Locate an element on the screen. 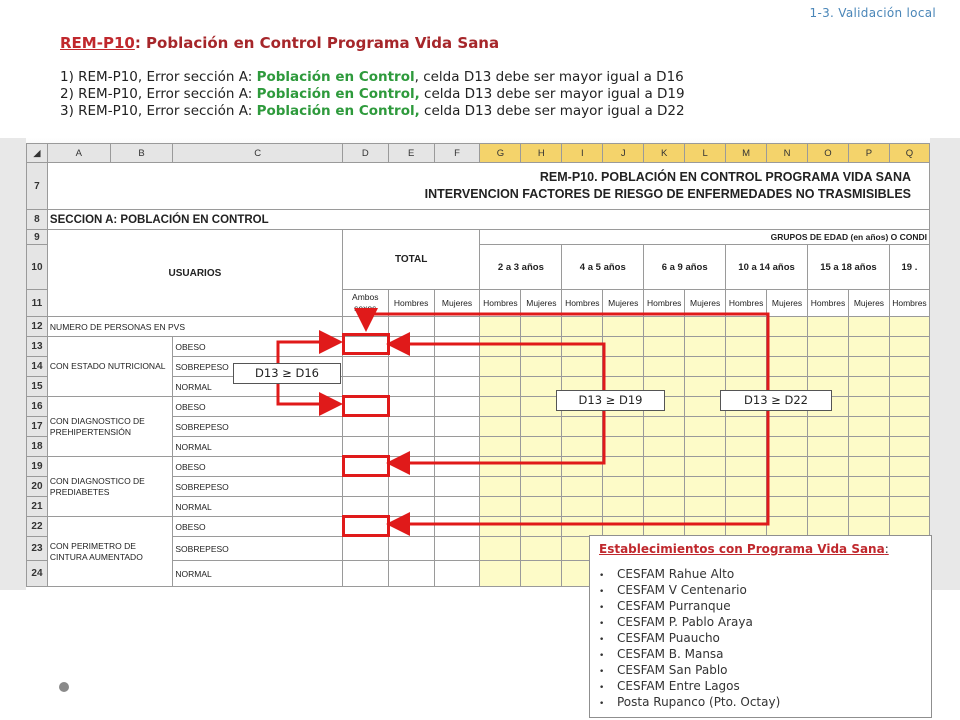  row-header-22: 22 is located at coordinates (37, 526).